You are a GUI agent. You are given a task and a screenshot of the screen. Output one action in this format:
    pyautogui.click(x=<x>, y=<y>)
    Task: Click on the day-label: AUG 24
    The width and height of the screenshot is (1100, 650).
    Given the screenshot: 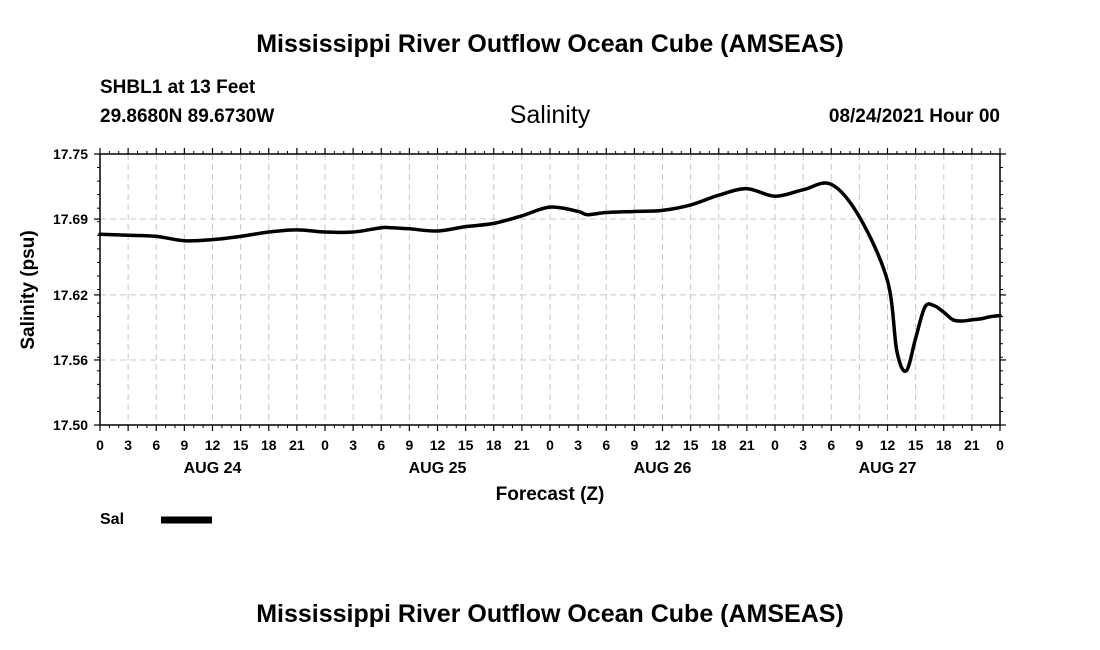 What is the action you would take?
    pyautogui.click(x=213, y=468)
    